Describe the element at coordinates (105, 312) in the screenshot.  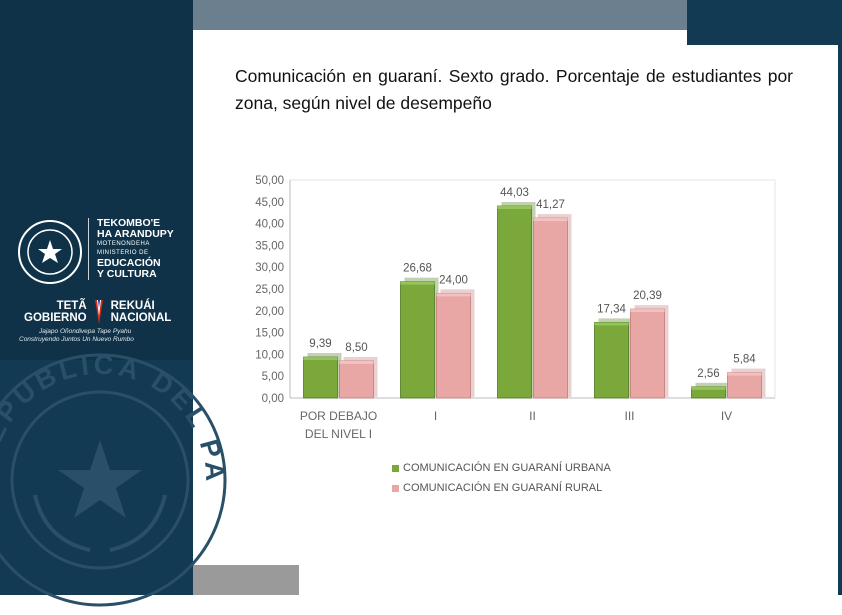
I see `gobierno-nacional-logo: TETÃ GOBIERNO REKUÁI NACIONAL` at that location.